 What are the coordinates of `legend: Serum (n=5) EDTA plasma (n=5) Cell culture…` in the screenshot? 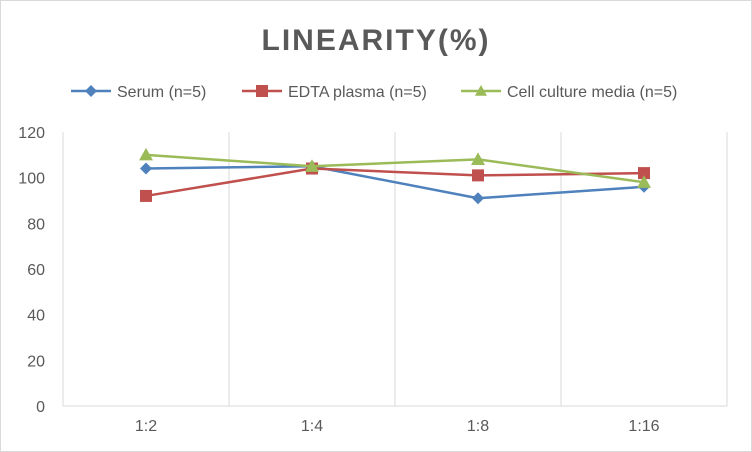 It's located at (374, 92).